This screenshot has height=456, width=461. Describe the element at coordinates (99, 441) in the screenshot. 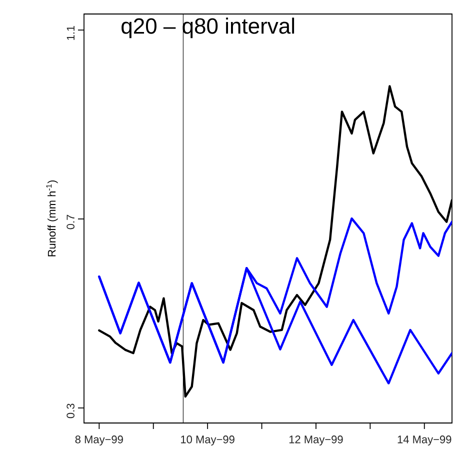

I see `x-tick-label: 8 May−99` at that location.